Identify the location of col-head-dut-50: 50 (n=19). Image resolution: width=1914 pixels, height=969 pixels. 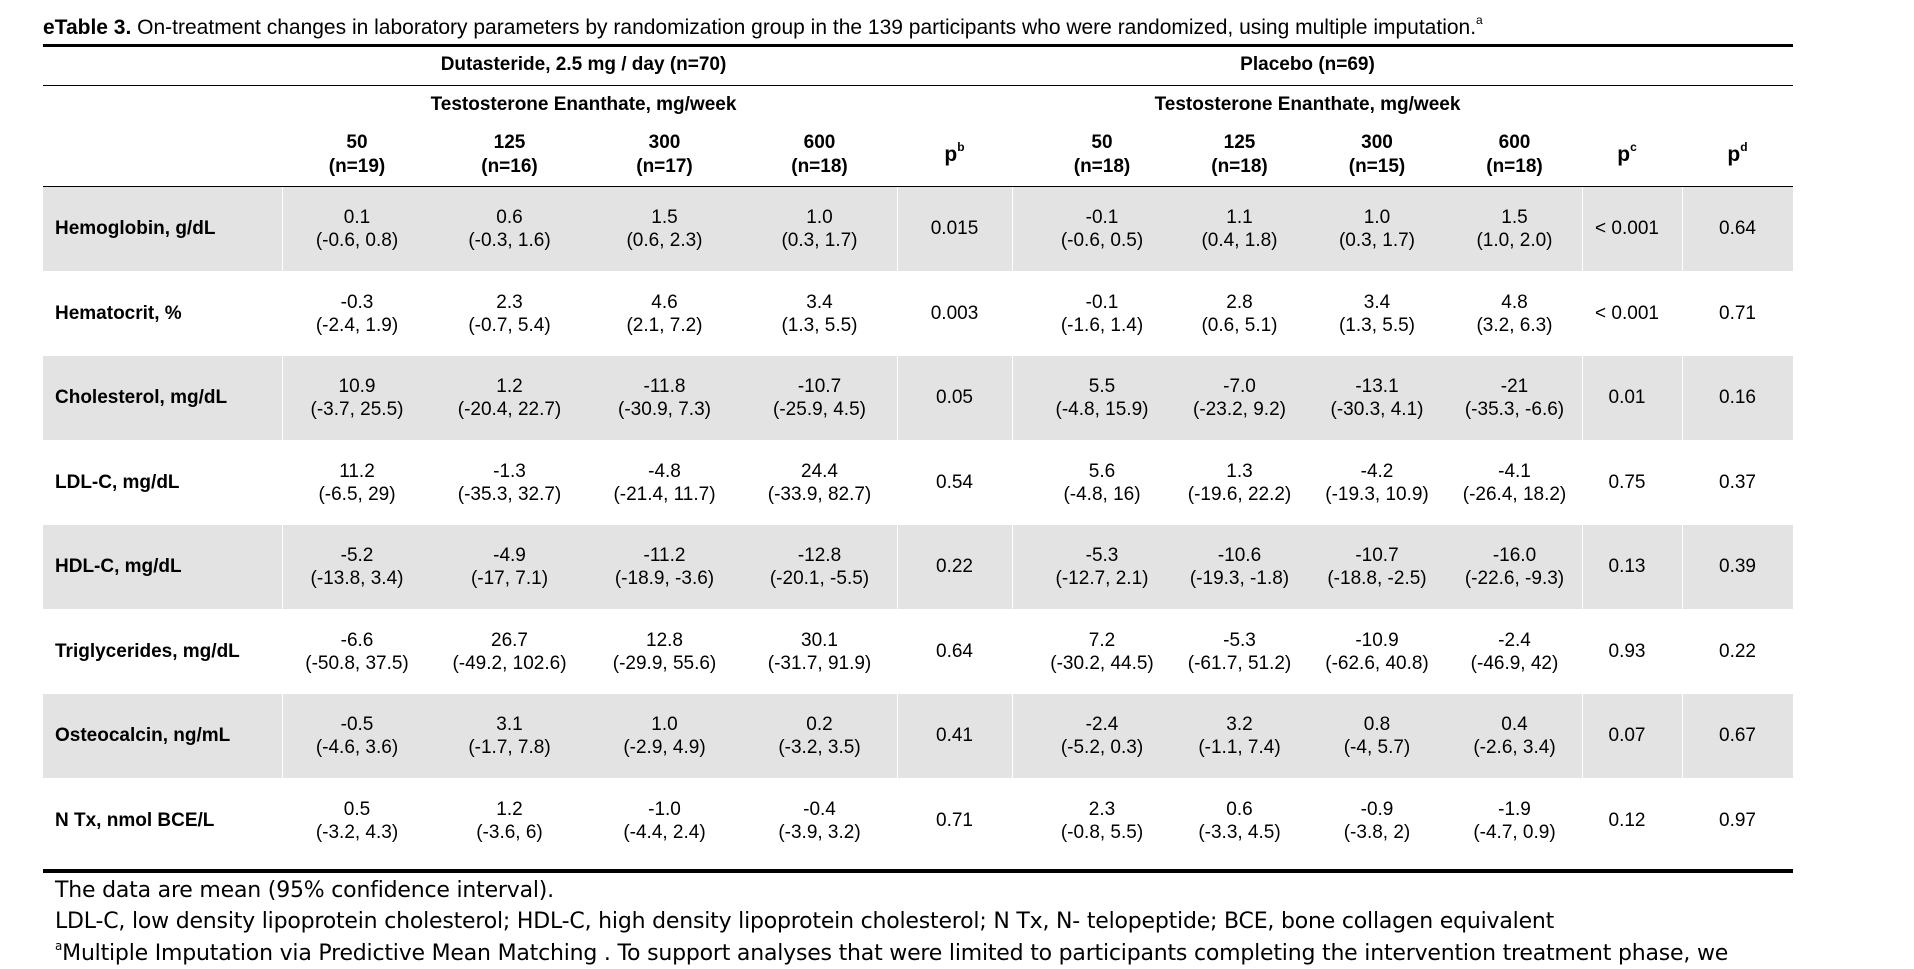
(357, 155).